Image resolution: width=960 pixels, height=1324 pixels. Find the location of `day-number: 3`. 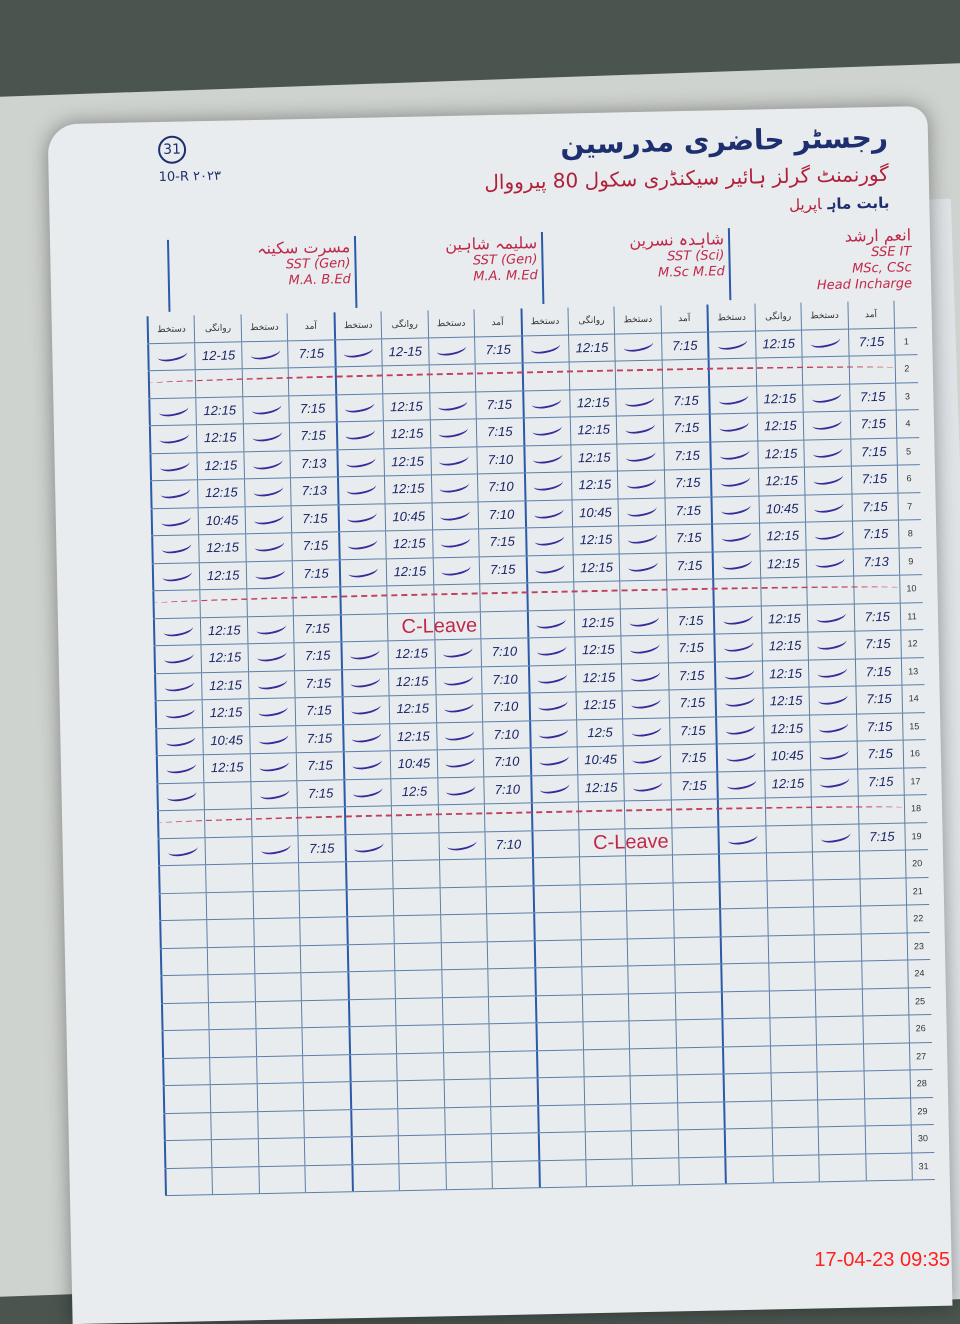

day-number: 3 is located at coordinates (907, 396).